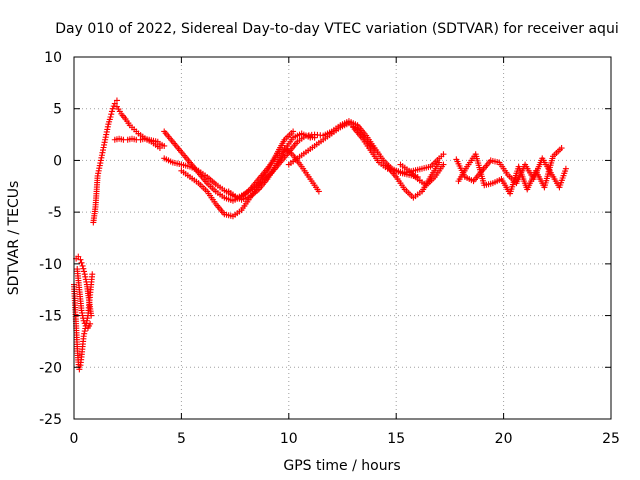  What do you see at coordinates (74, 439) in the screenshot?
I see `x-tick-label: 0` at bounding box center [74, 439].